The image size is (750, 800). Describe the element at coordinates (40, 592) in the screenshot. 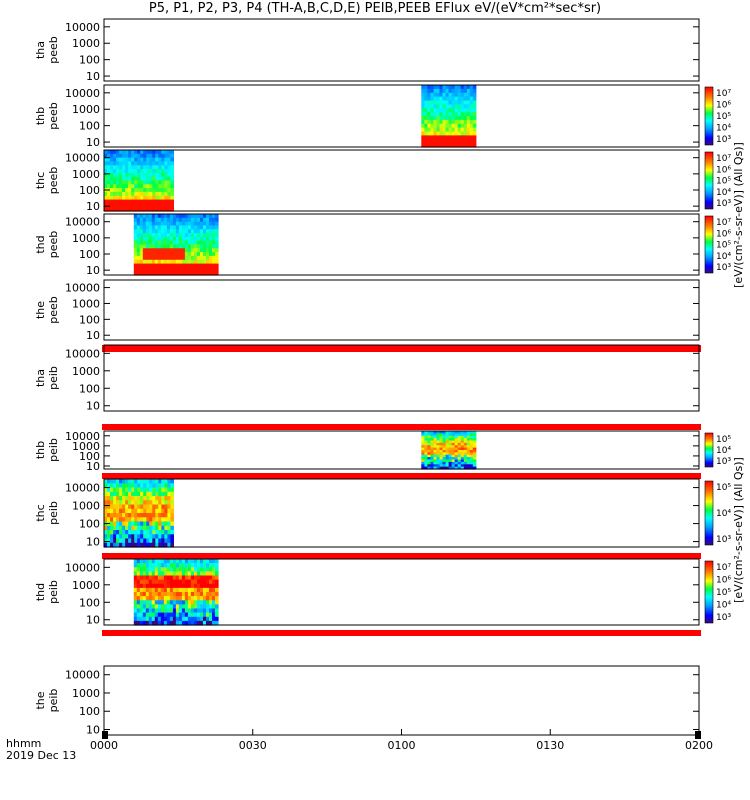

I see `panel-label-probe: thd` at that location.